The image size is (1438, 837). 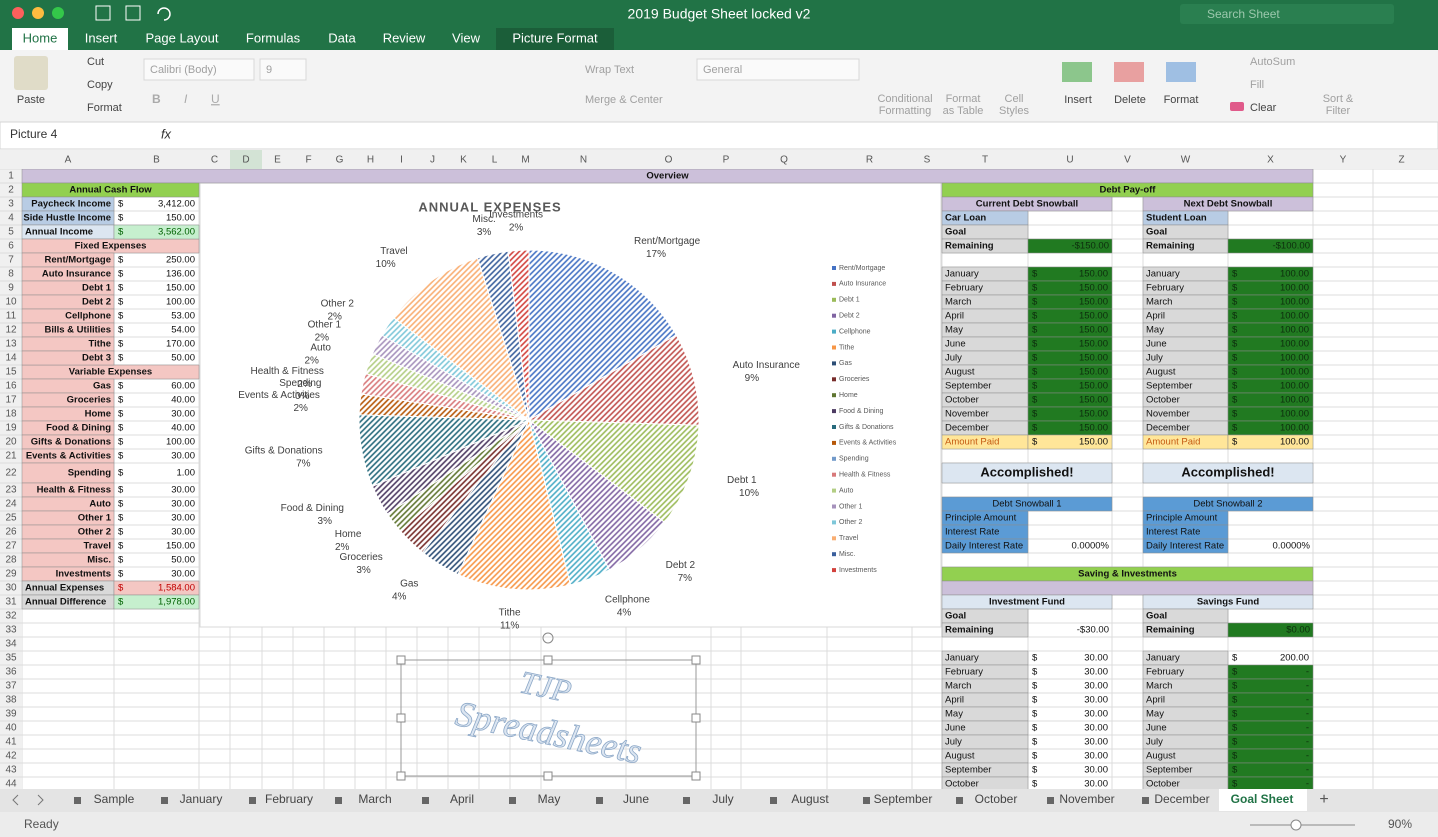 I want to click on lock-icon, so click(x=1145, y=800).